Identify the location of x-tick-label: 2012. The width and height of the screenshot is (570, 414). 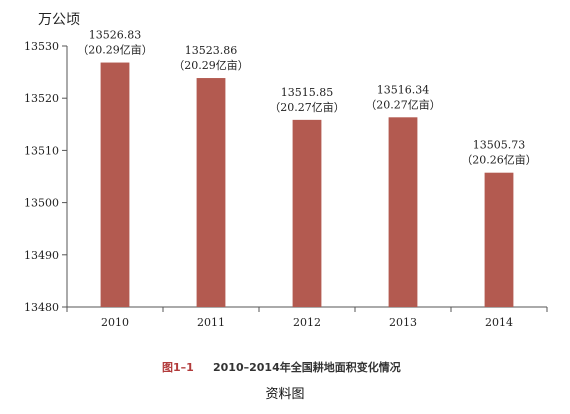
(307, 322).